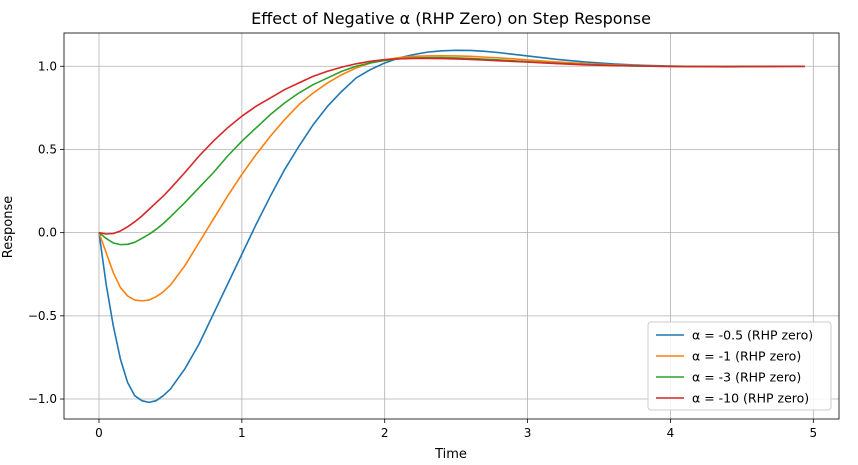 This screenshot has width=858, height=465. I want to click on legend-label-2: α = -1 (RHP zero), so click(746, 356).